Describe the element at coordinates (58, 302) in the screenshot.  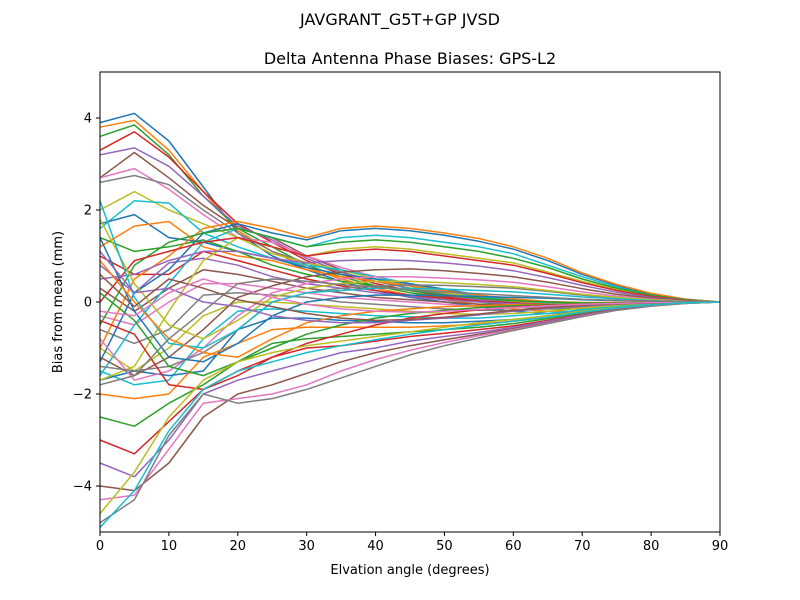
I see `y-axis-label: Bias from mean (mm)` at that location.